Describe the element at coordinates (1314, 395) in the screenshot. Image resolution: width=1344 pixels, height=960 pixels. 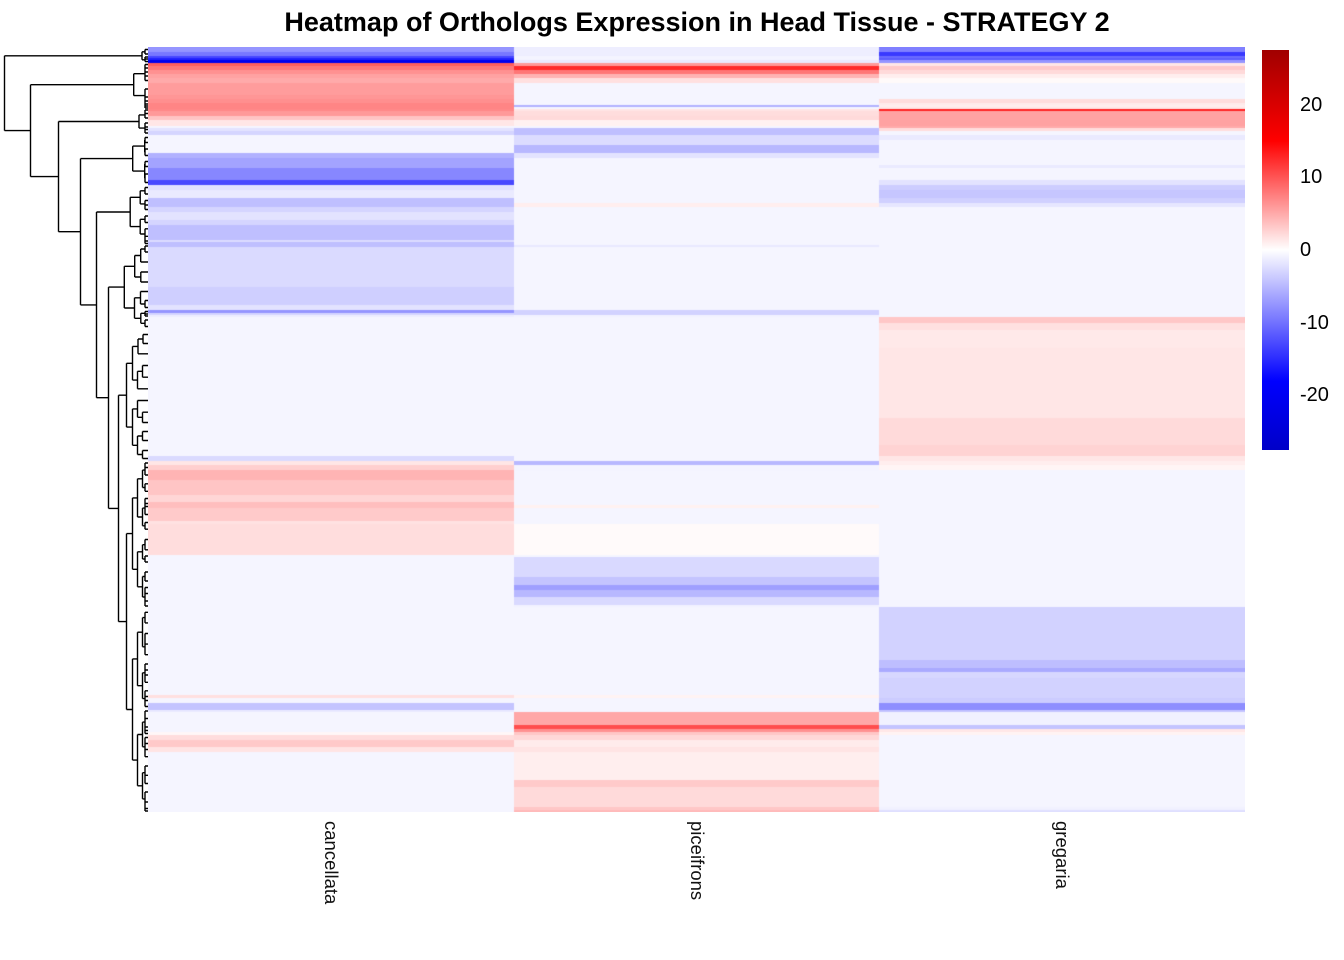
I see `legend-tick--20: -20` at that location.